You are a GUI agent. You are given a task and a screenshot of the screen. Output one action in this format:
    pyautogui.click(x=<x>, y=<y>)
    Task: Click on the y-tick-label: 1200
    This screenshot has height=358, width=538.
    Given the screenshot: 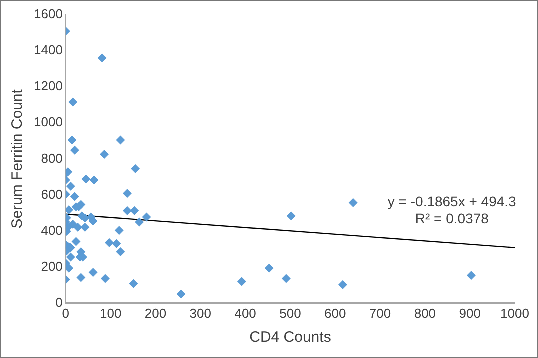 What is the action you would take?
    pyautogui.click(x=48, y=86)
    